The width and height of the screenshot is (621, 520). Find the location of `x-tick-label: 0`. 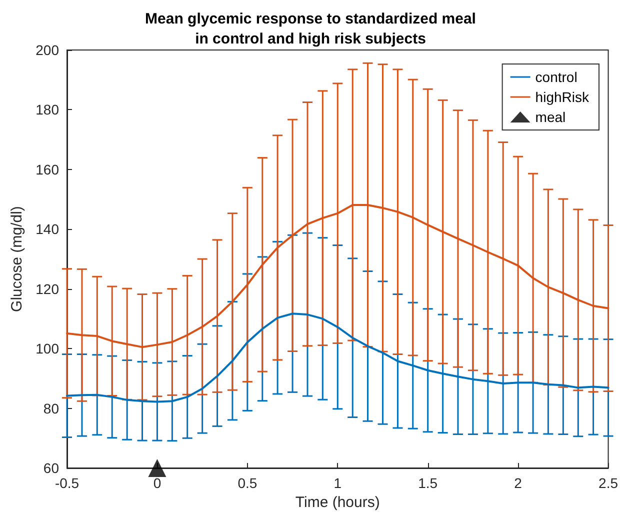

x-tick-label: 0 is located at coordinates (157, 483).